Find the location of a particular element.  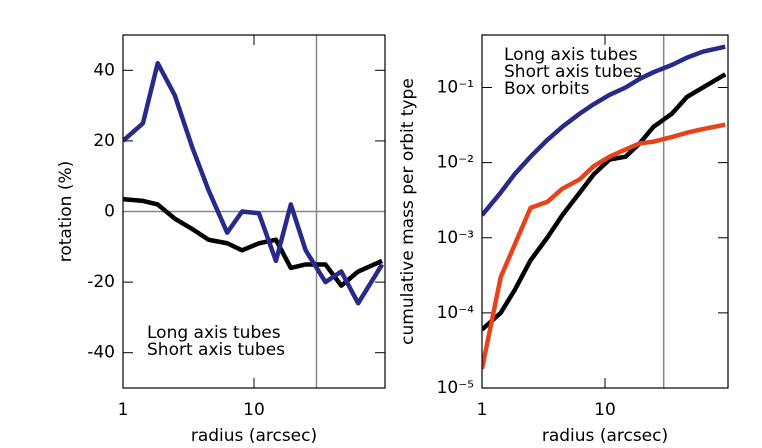

series-line is located at coordinates (604, 130).